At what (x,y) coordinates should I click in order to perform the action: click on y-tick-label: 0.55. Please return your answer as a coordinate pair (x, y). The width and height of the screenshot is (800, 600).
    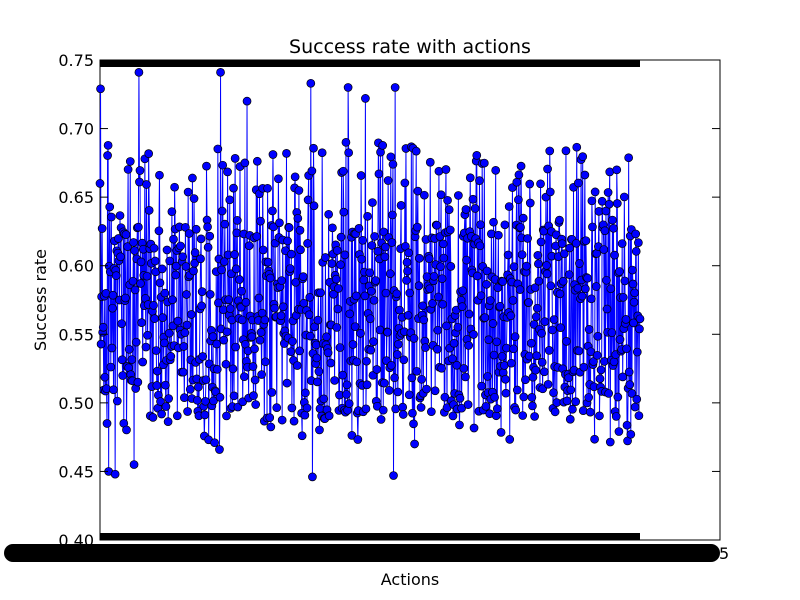
    Looking at the image, I should click on (76, 334).